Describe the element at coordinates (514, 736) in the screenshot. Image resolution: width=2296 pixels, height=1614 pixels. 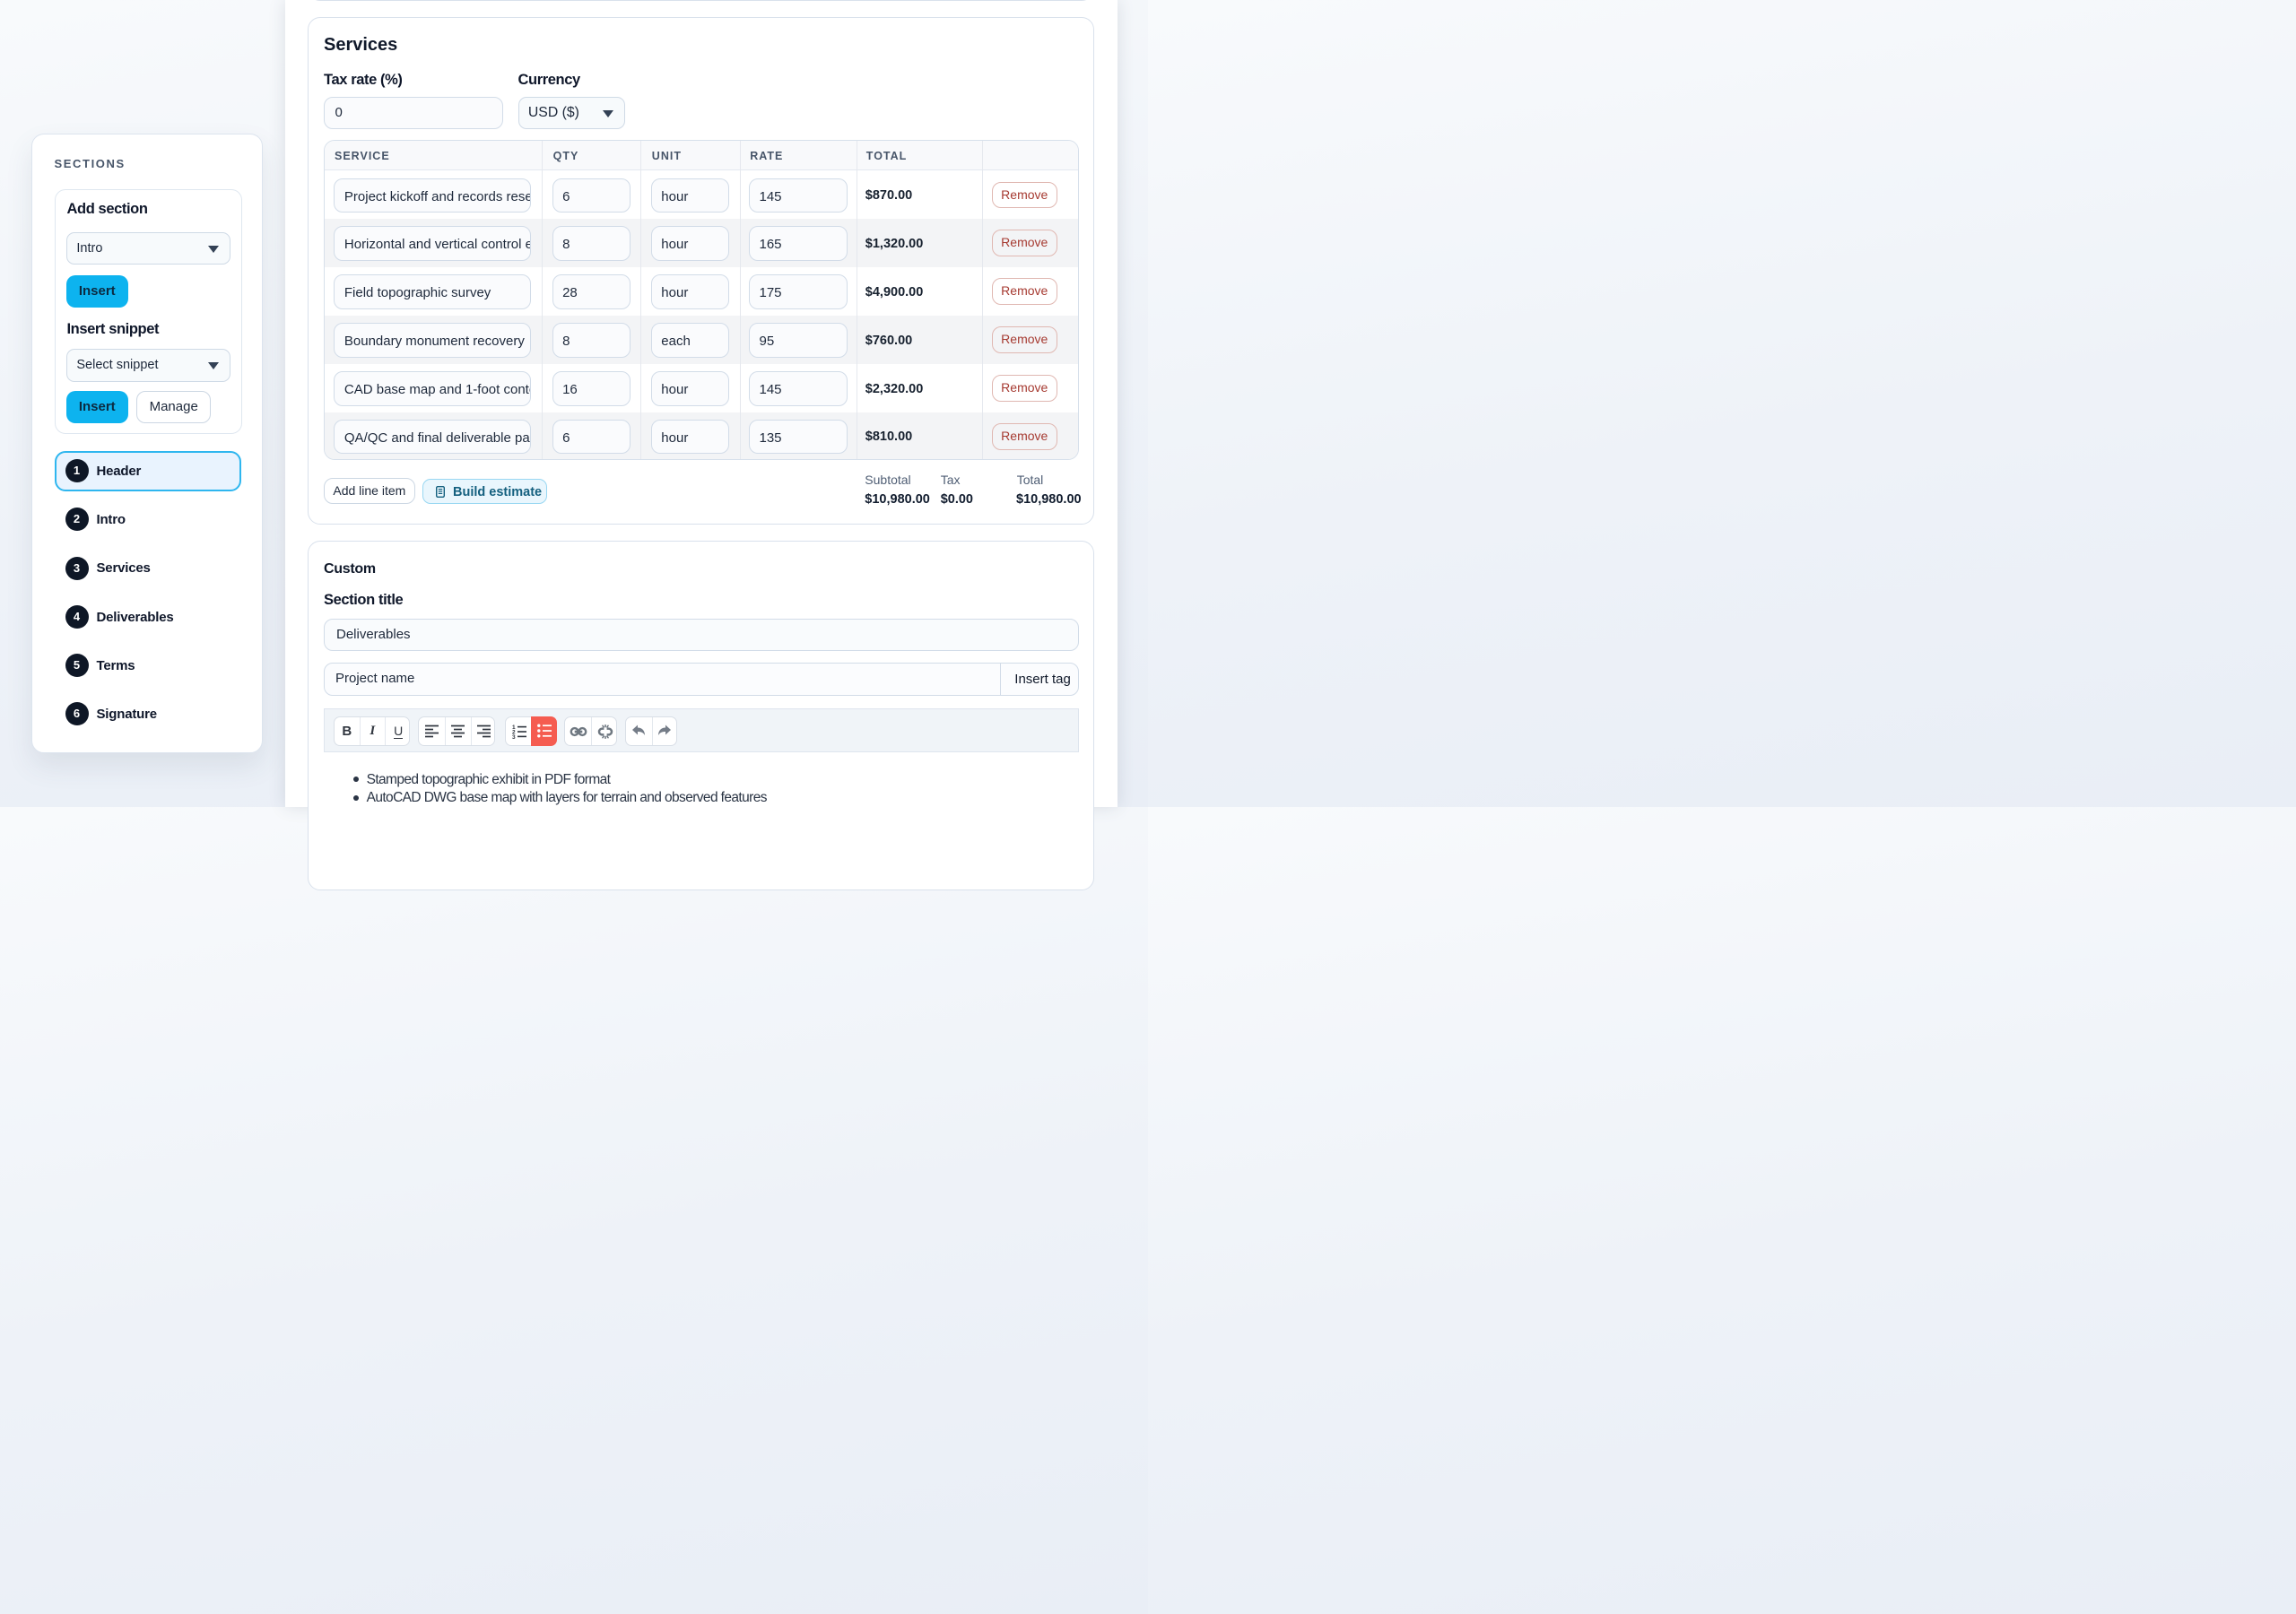
I see `svg-text: 3` at that location.